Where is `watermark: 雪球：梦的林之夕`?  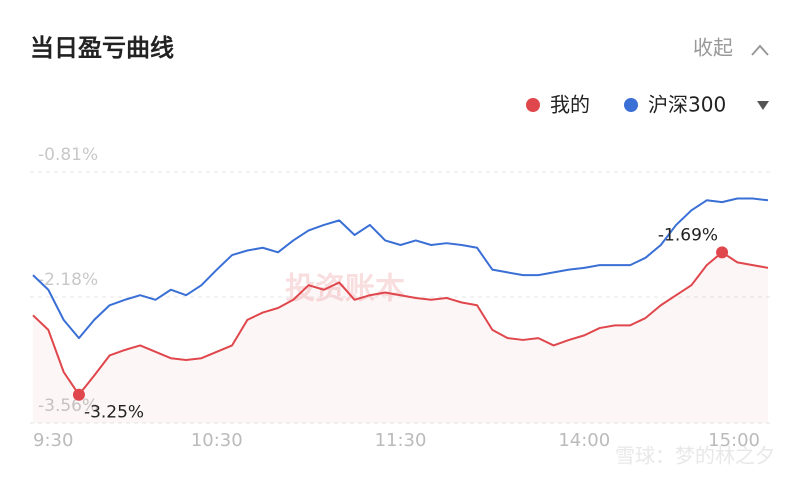 watermark: 雪球：梦的林之夕 is located at coordinates (695, 456).